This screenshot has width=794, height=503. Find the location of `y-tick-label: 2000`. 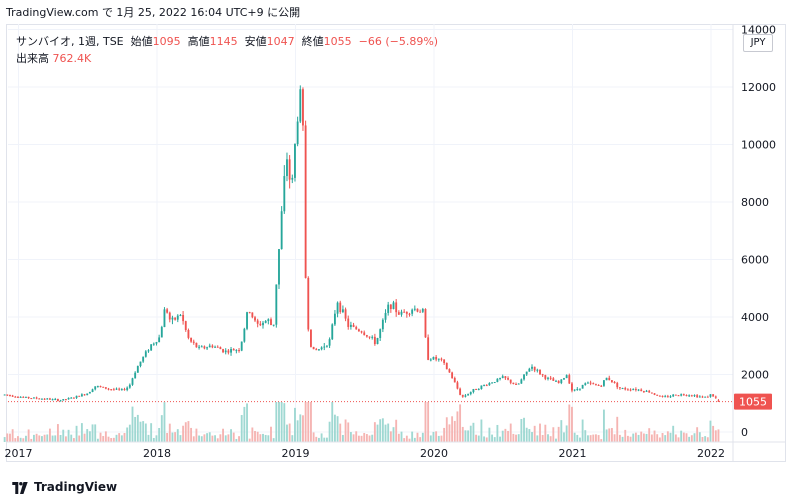

y-tick-label: 2000 is located at coordinates (755, 375).